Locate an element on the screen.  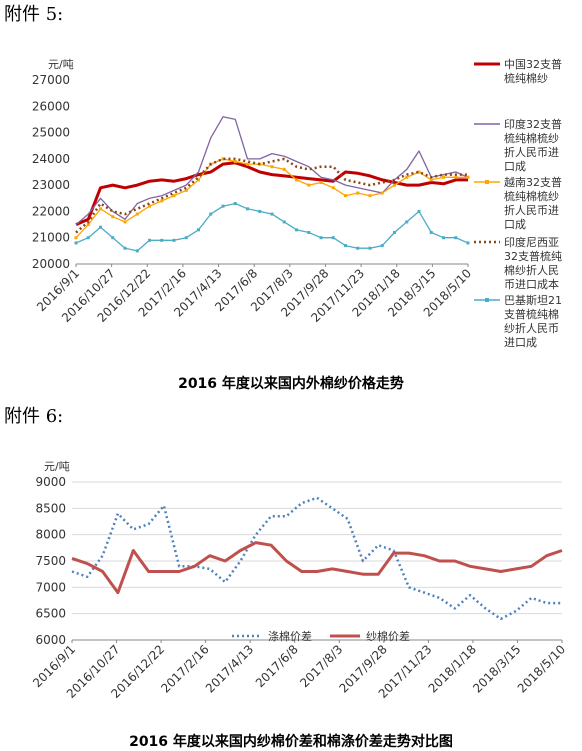
y-tick-label: 7500 is located at coordinates (50, 561).